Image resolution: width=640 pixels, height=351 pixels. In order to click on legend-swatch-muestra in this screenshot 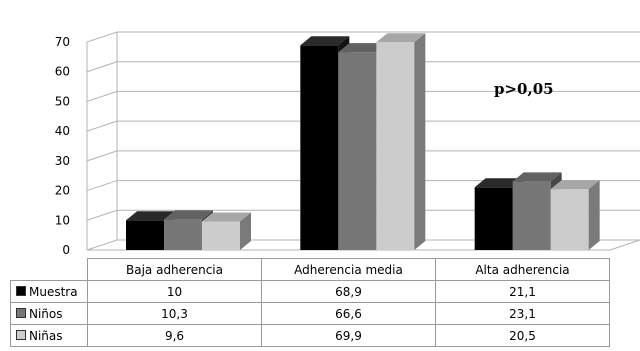, I will do `click(21, 290)`.